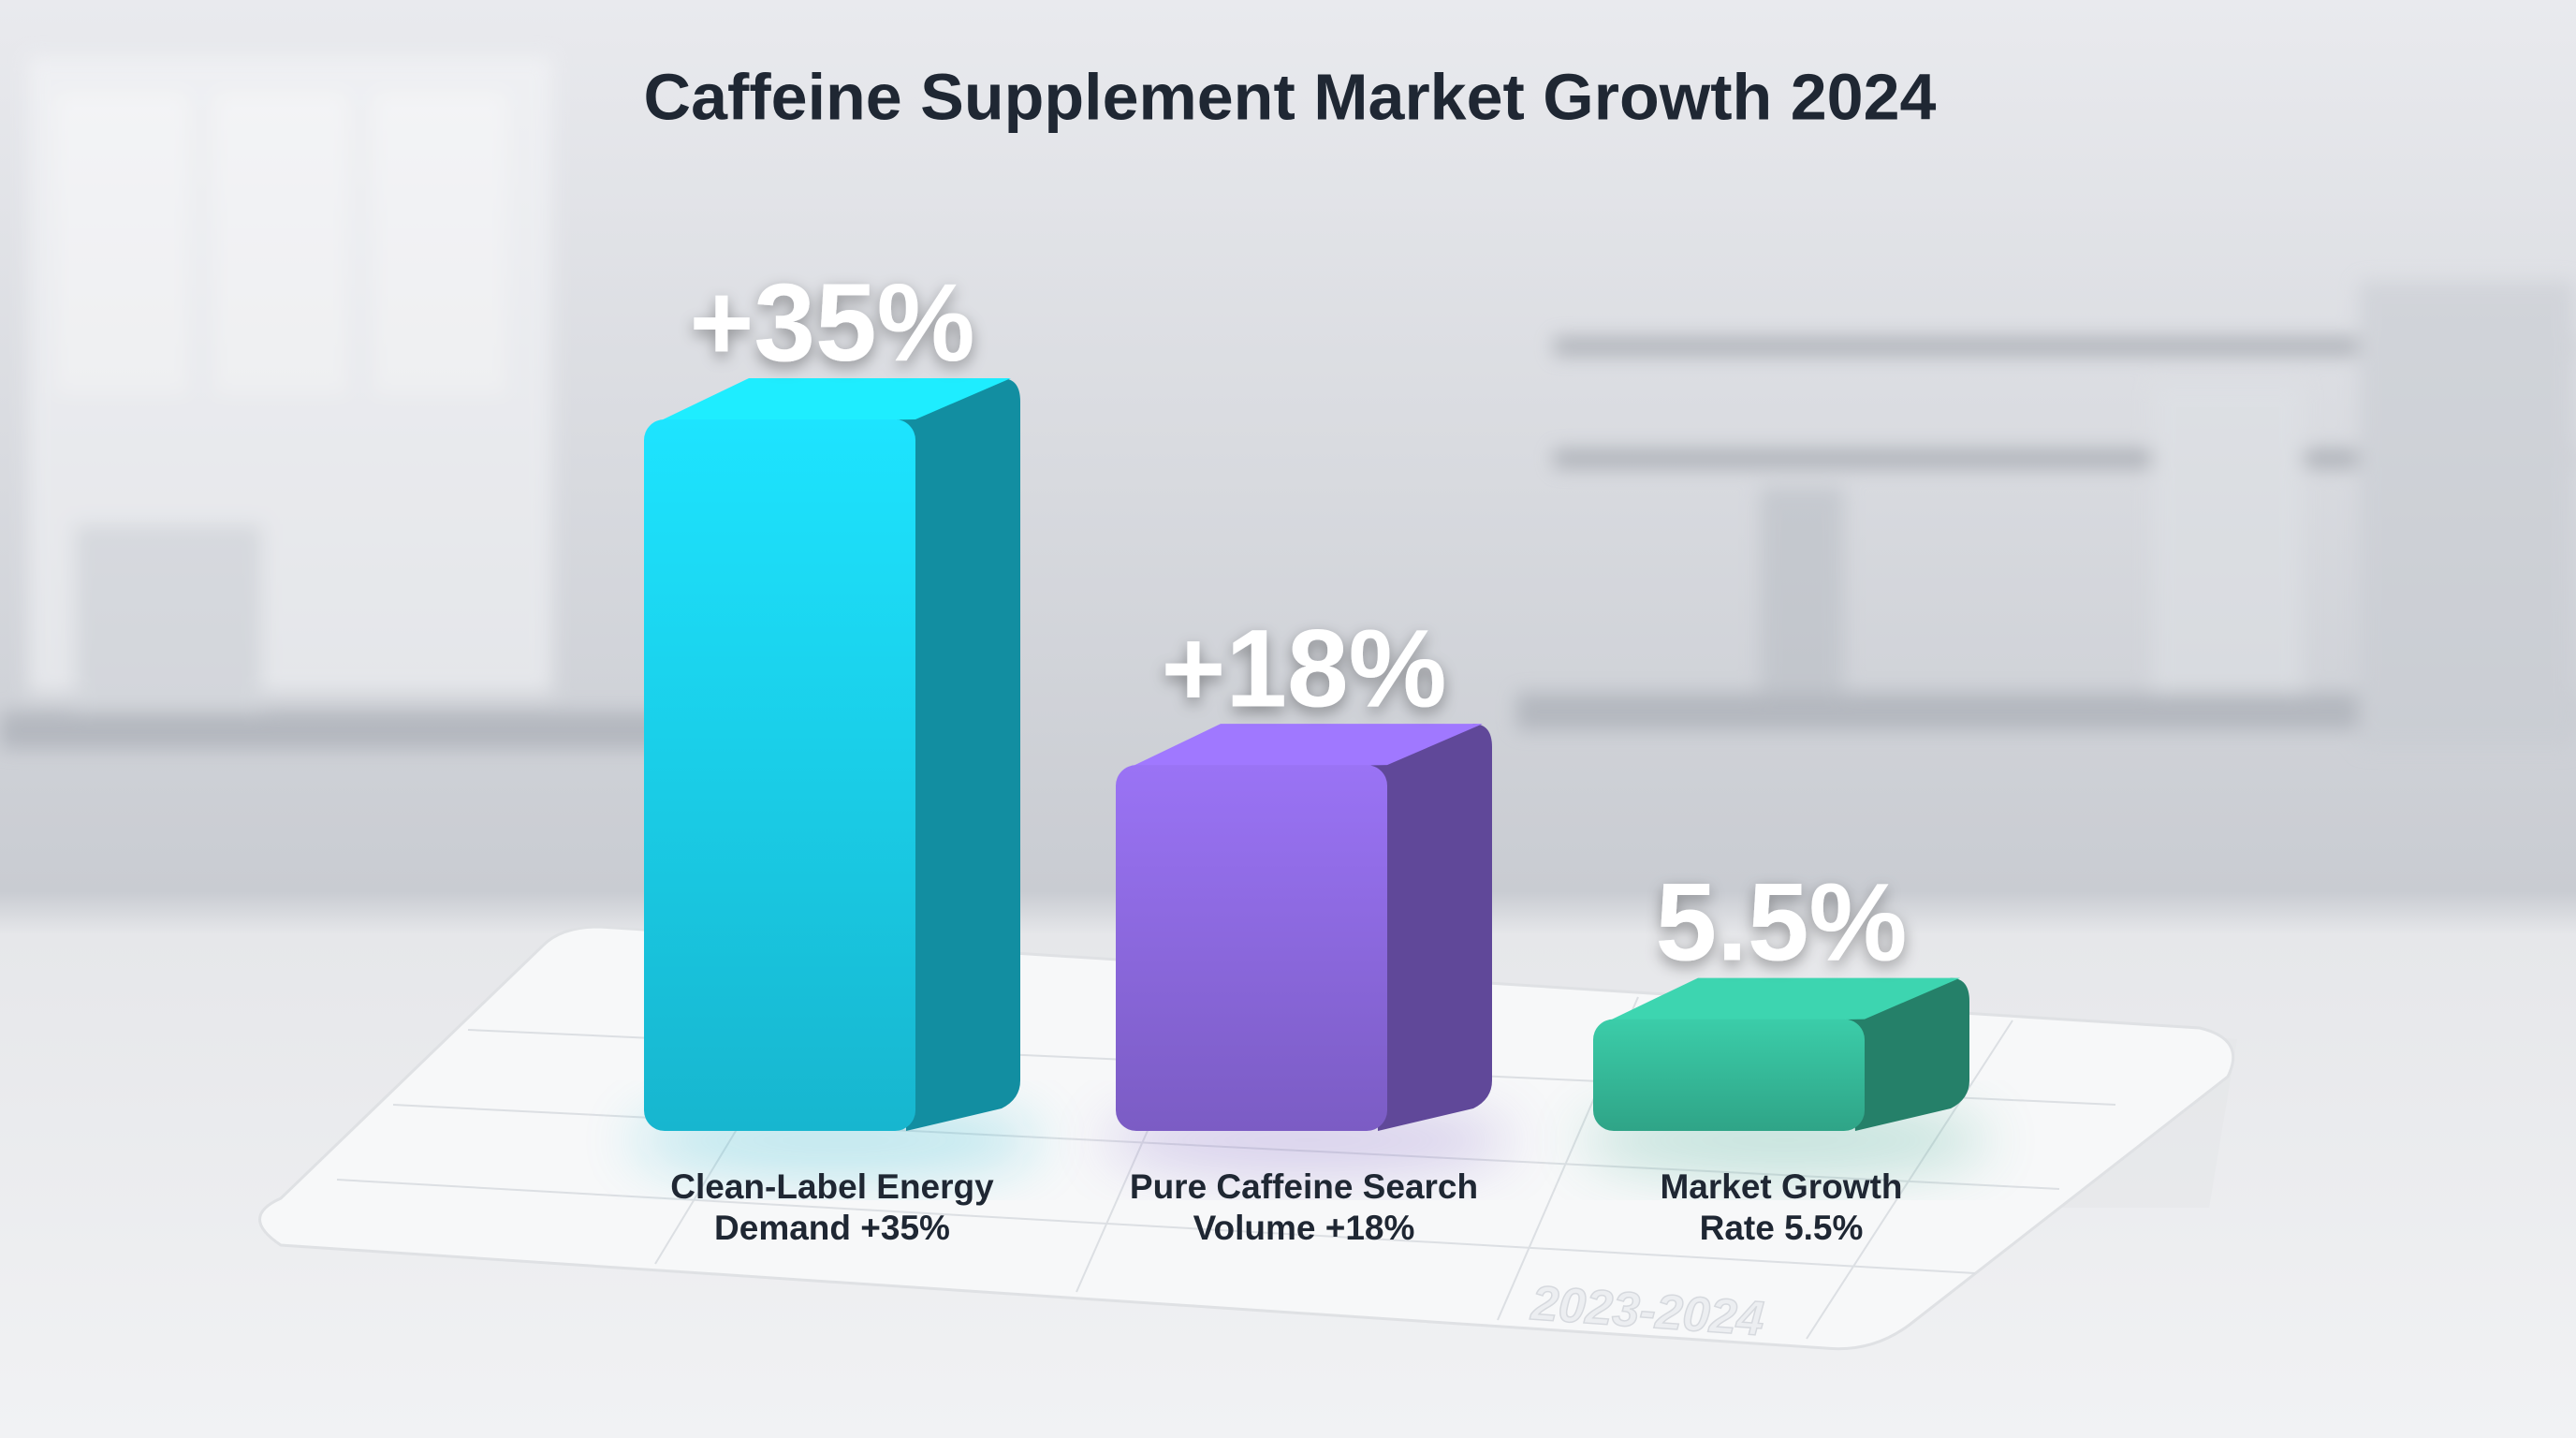 Image resolution: width=2576 pixels, height=1438 pixels. I want to click on value-label: 5.5%, so click(1782, 923).